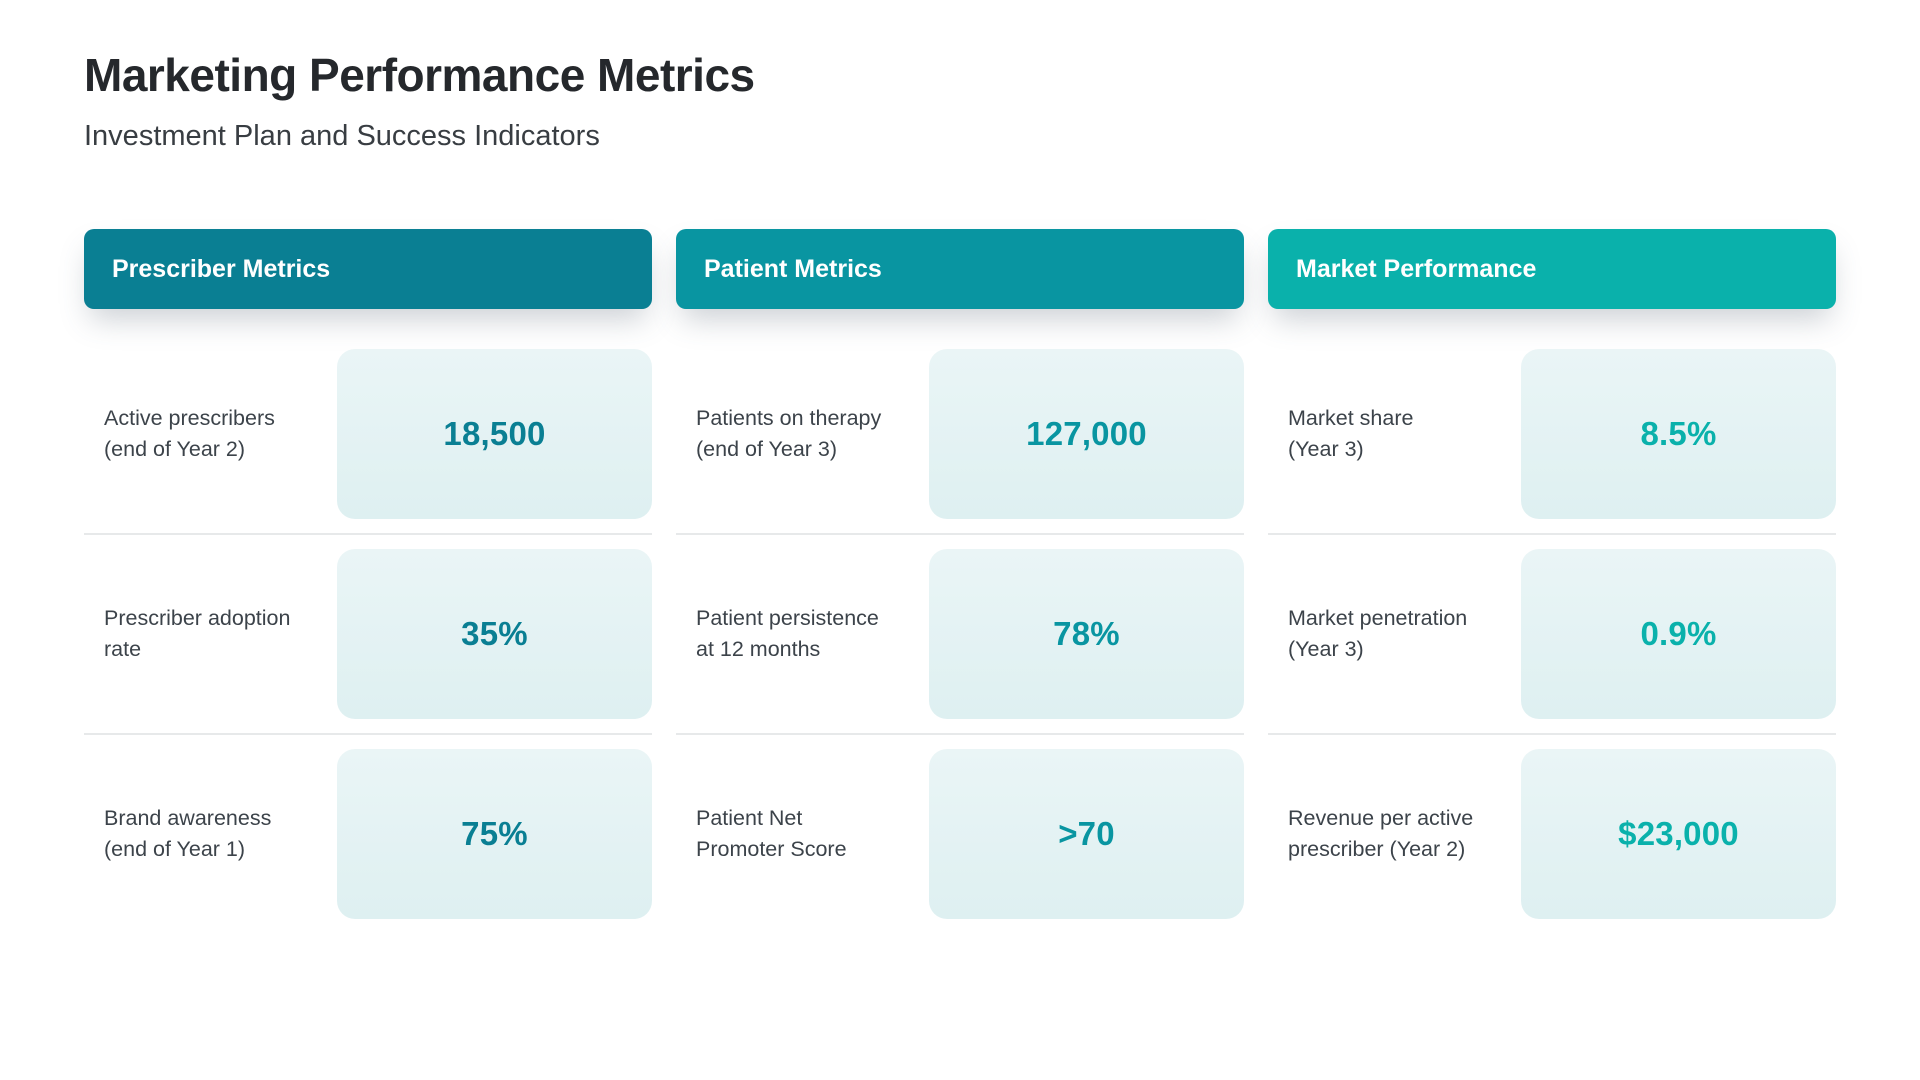 The width and height of the screenshot is (1920, 1080). What do you see at coordinates (960, 269) in the screenshot?
I see `column-header-patient-metrics: Patient Metrics` at bounding box center [960, 269].